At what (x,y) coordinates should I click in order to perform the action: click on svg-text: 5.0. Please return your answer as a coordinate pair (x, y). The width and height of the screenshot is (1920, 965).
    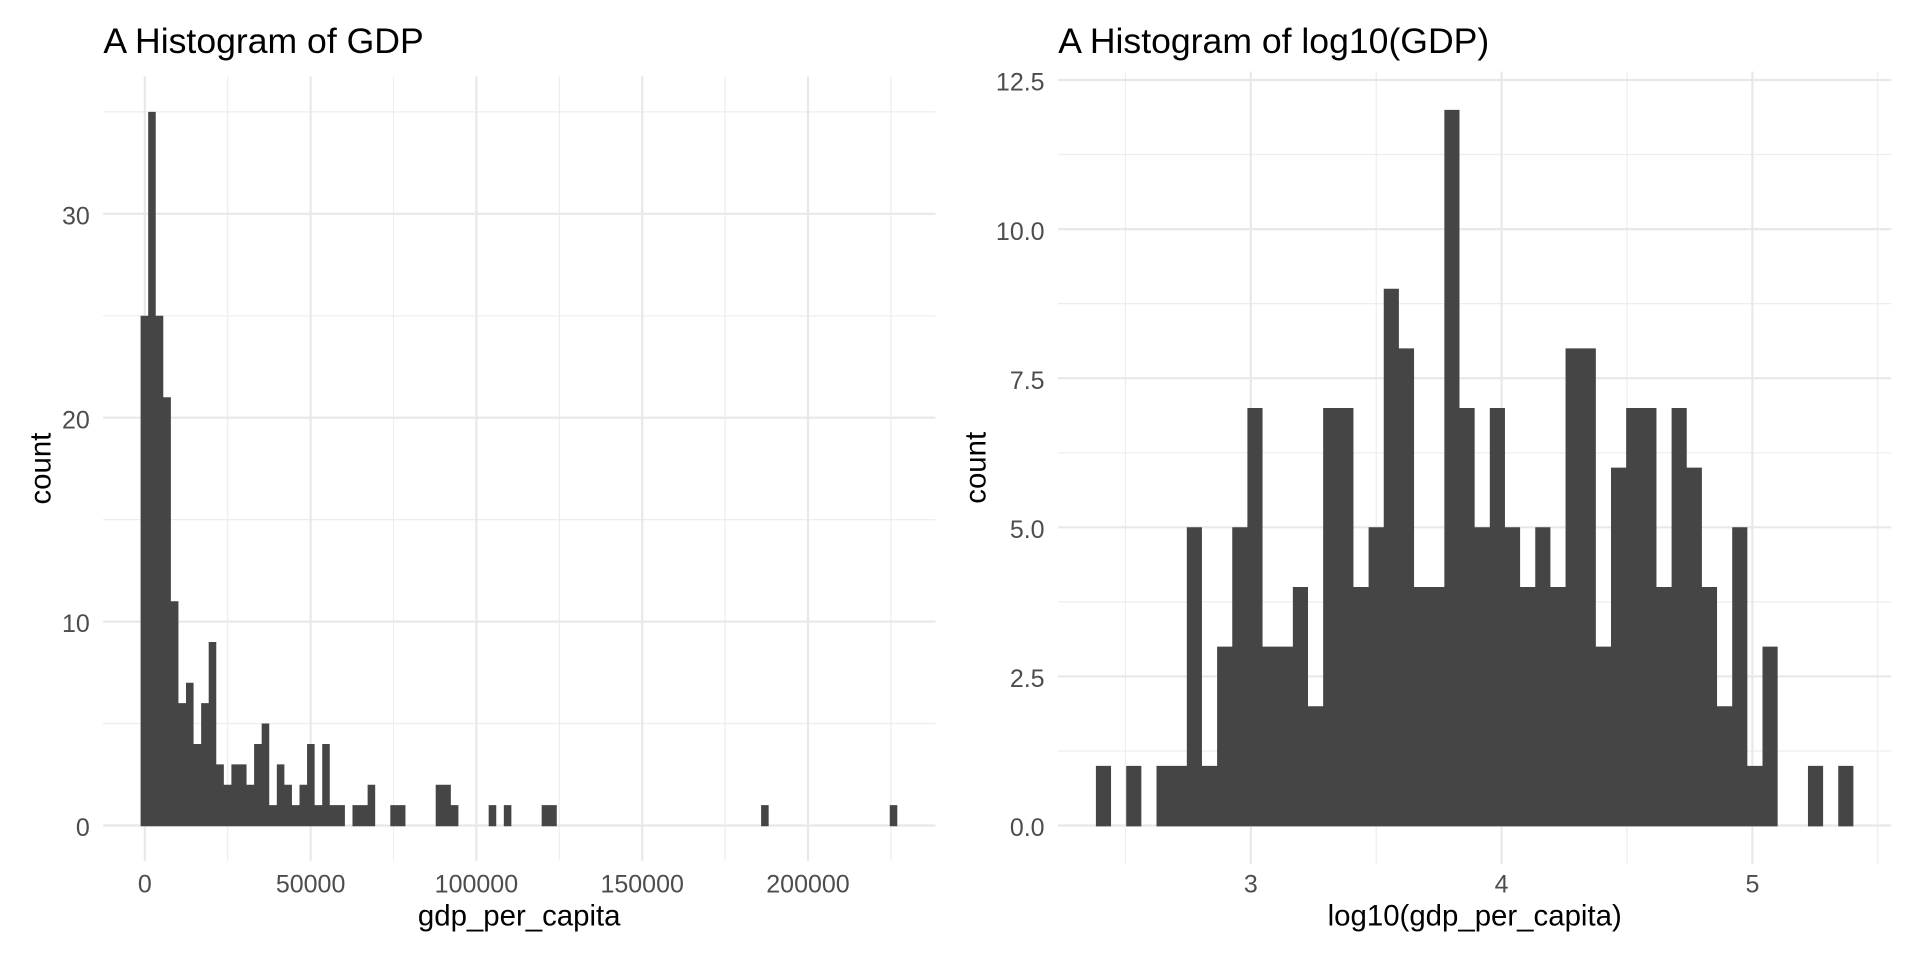
    Looking at the image, I should click on (1027, 530).